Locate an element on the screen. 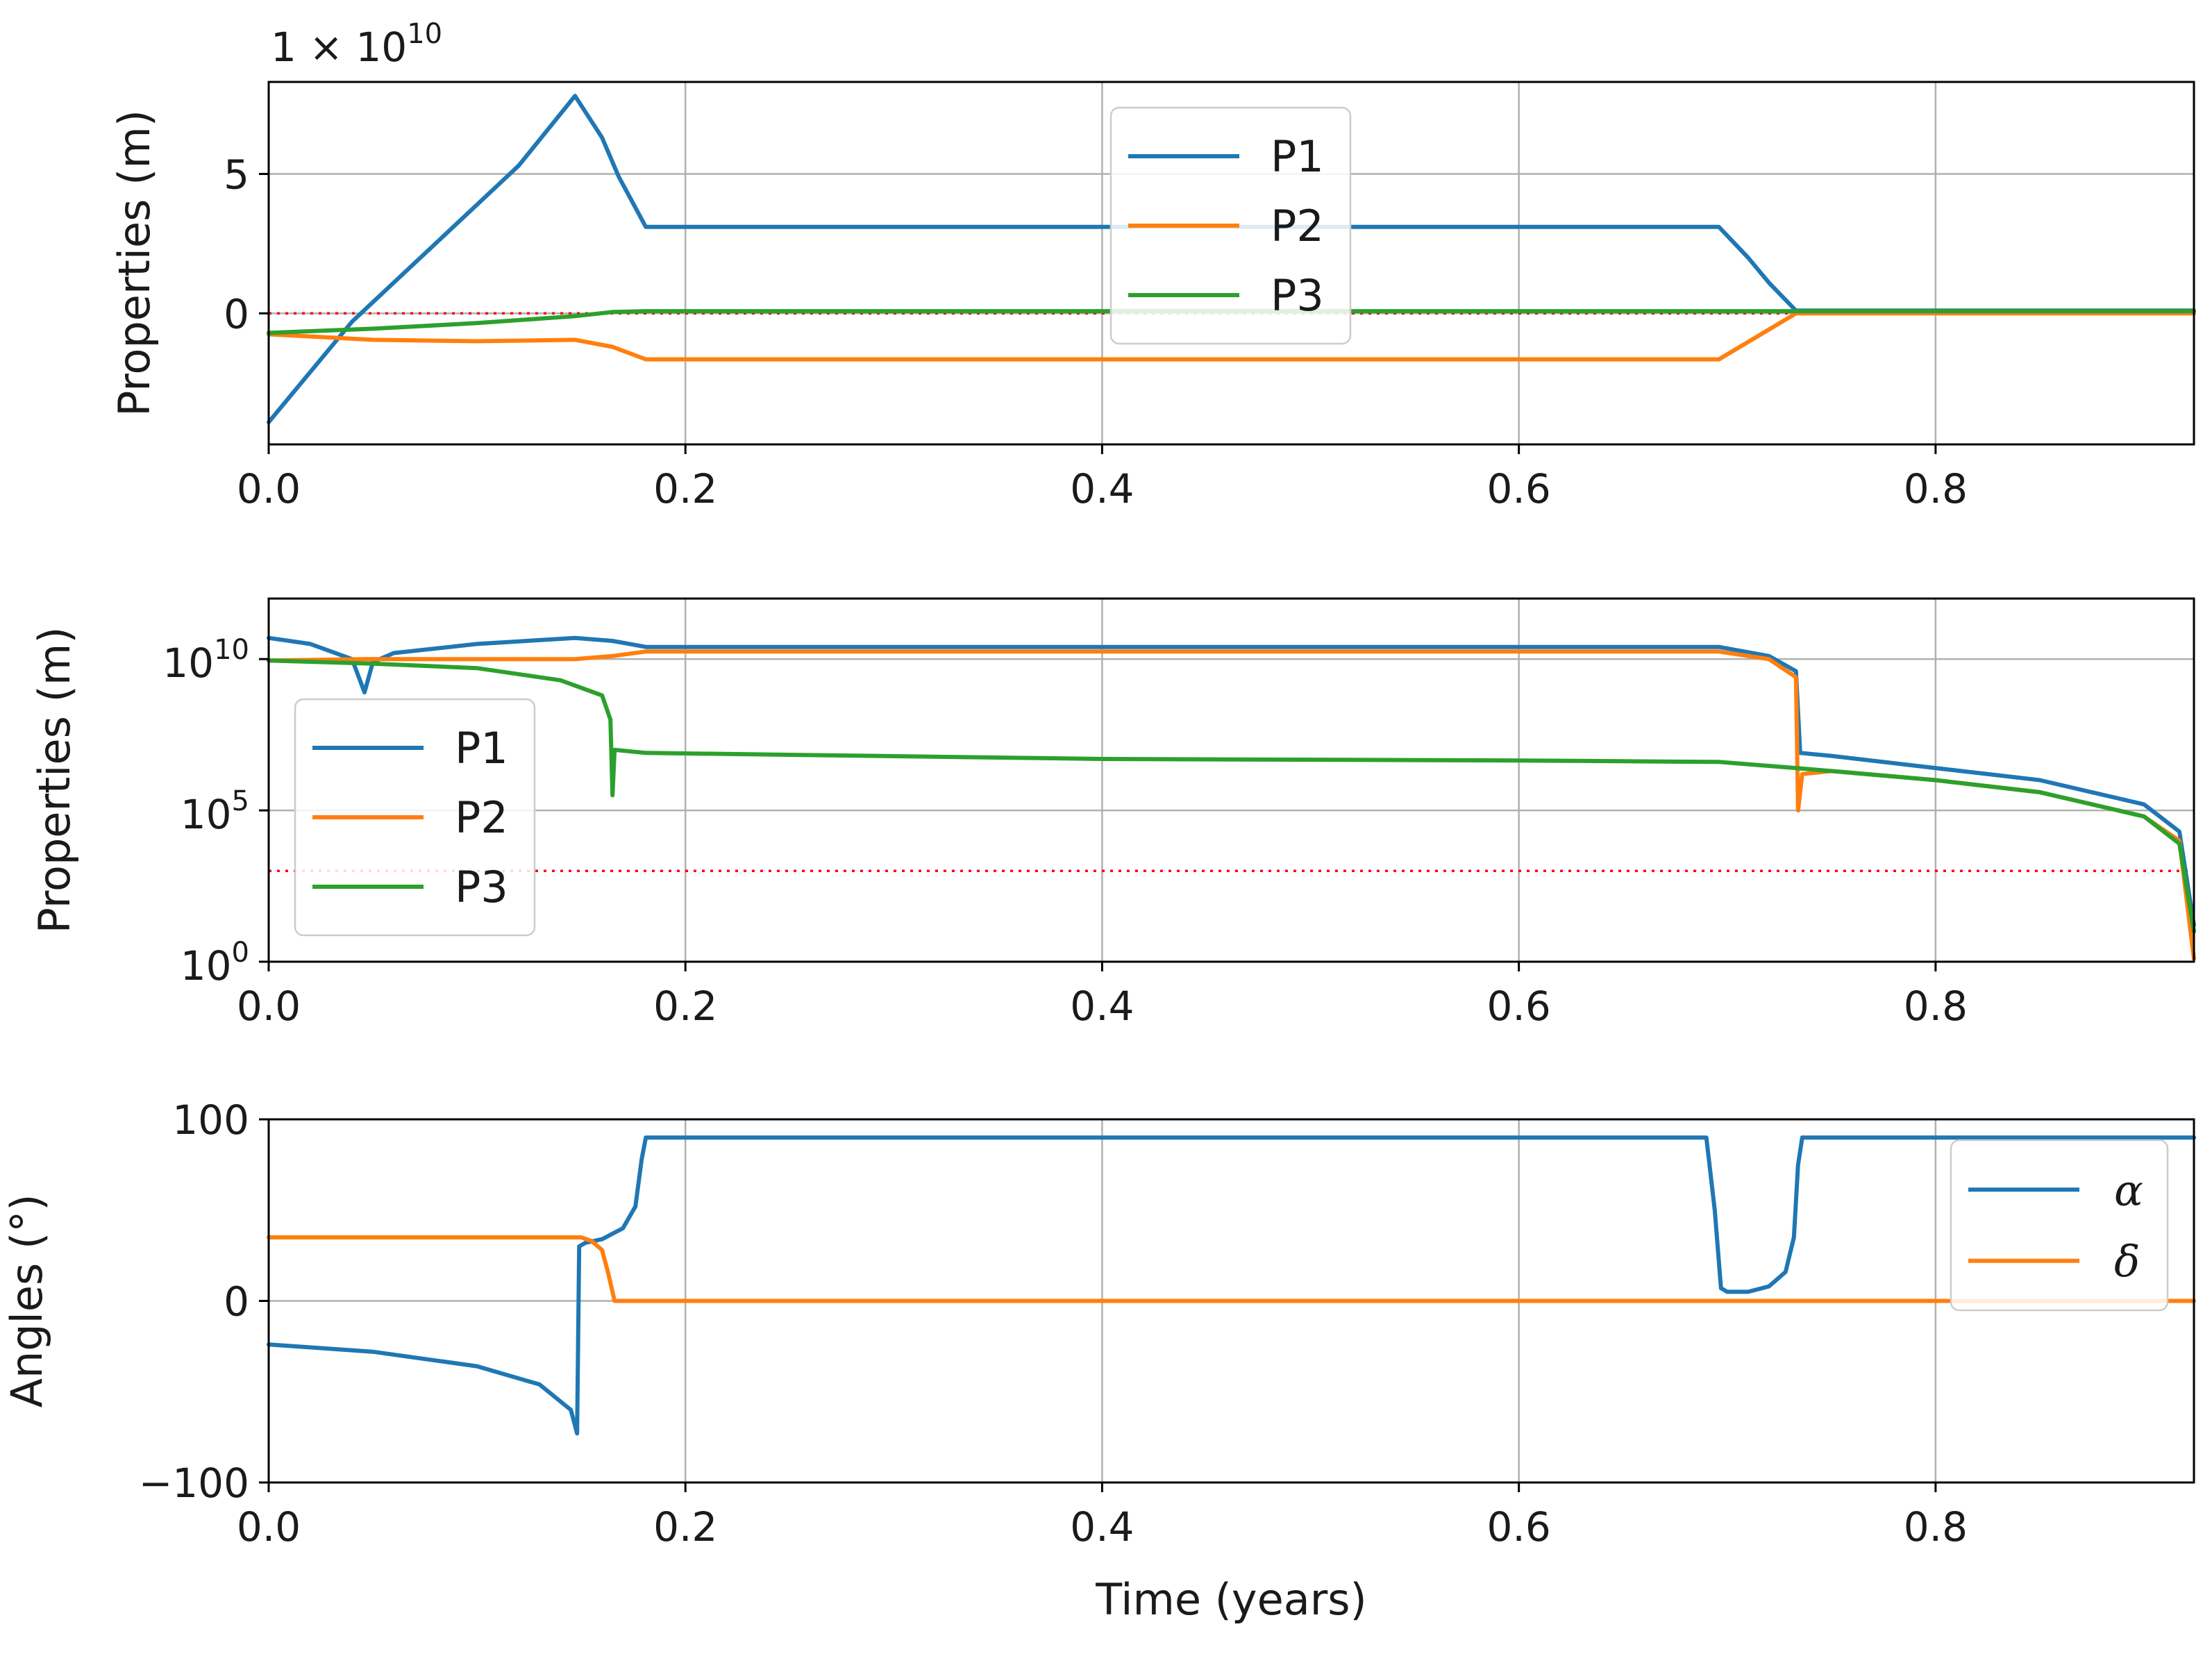 This screenshot has height=1654, width=2212. x-axis-label: Time (years) is located at coordinates (1230, 1599).